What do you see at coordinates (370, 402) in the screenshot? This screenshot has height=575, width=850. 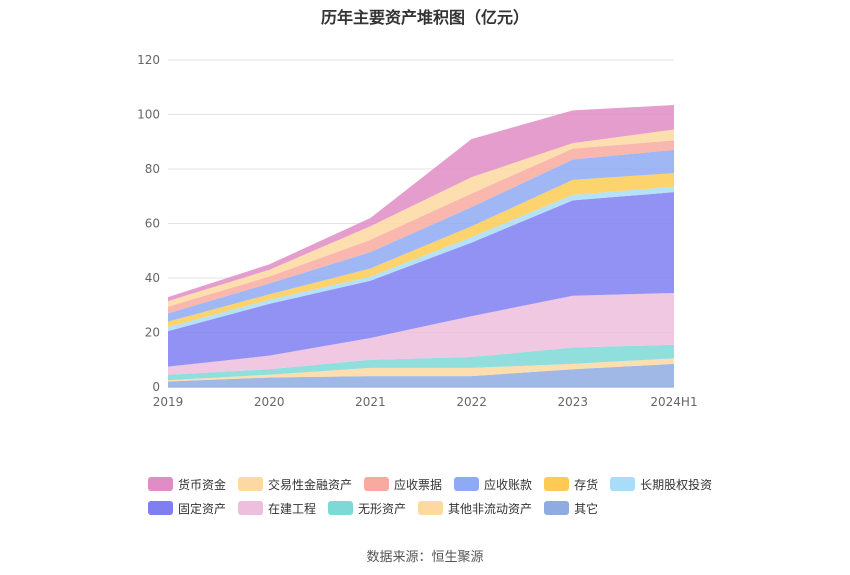 I see `x-tick-label: 2021` at bounding box center [370, 402].